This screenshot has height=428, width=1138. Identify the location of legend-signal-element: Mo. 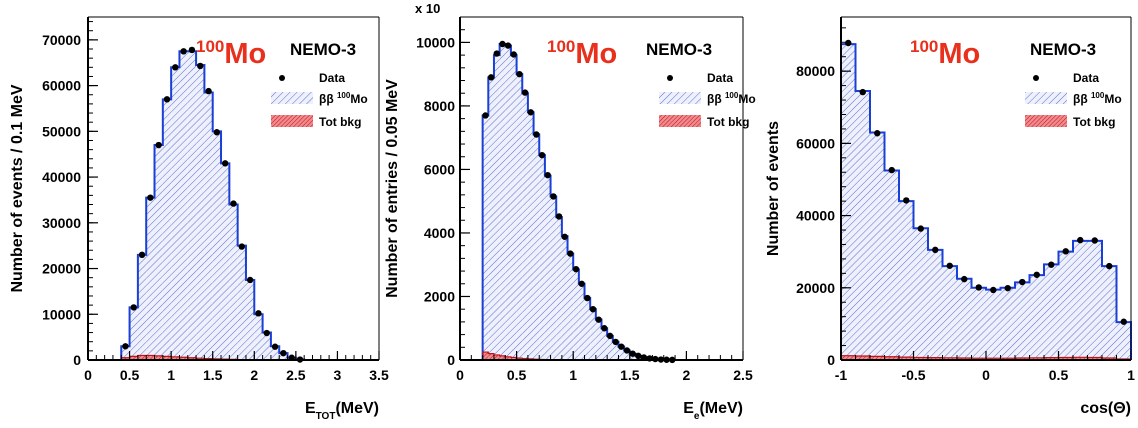
(1112, 99).